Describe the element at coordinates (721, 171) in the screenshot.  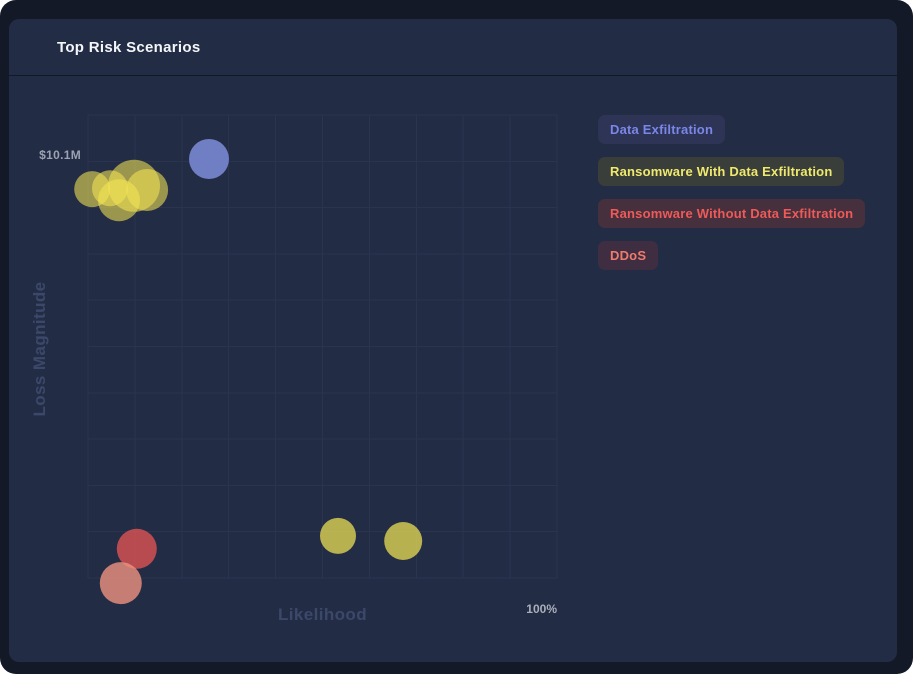
I see `legend-item-ransomware-with-data-exfiltration: Ransomware With Data Exfiltration` at that location.